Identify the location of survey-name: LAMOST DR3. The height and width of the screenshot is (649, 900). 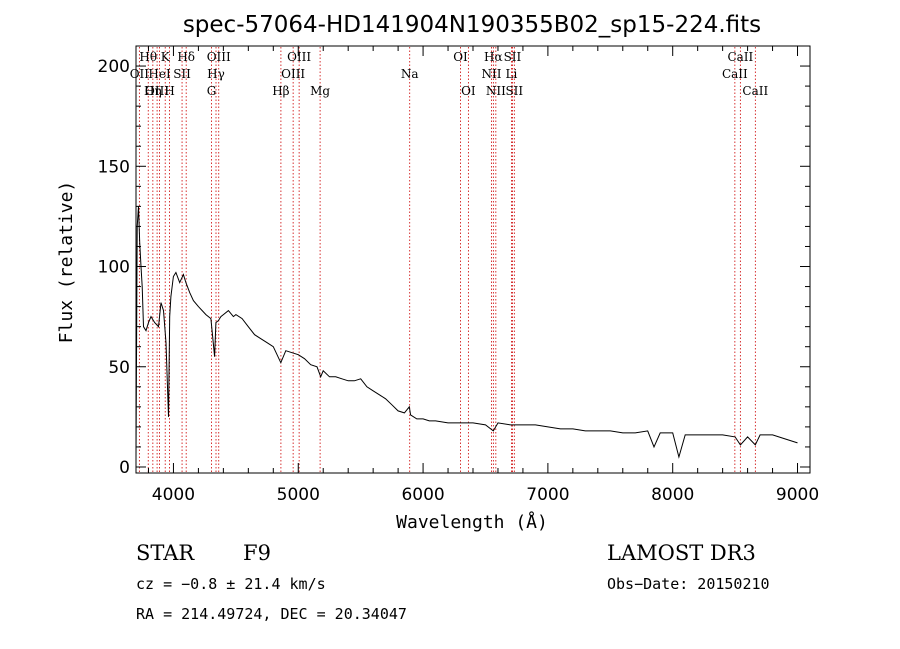
(681, 553).